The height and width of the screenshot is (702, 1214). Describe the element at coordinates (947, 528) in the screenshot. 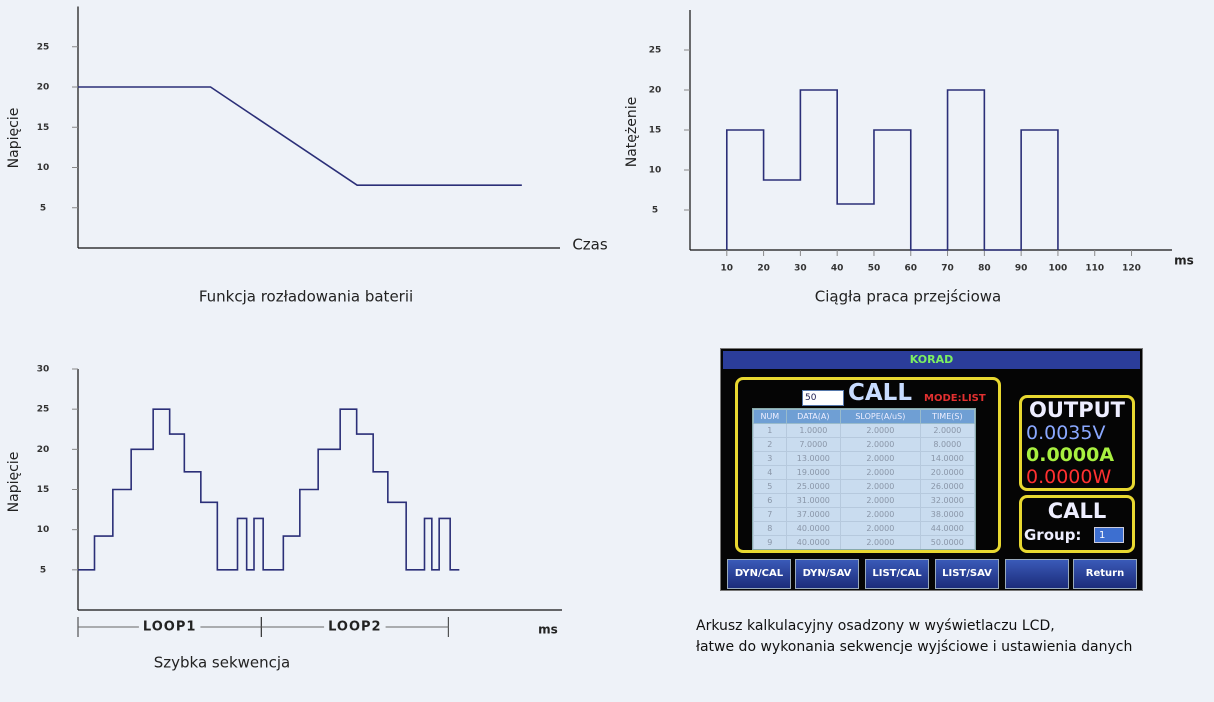

I see `cell: 44.0000` at that location.